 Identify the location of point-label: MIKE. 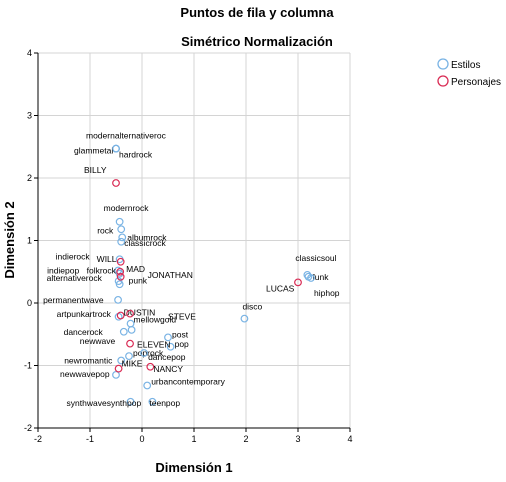
(132, 364).